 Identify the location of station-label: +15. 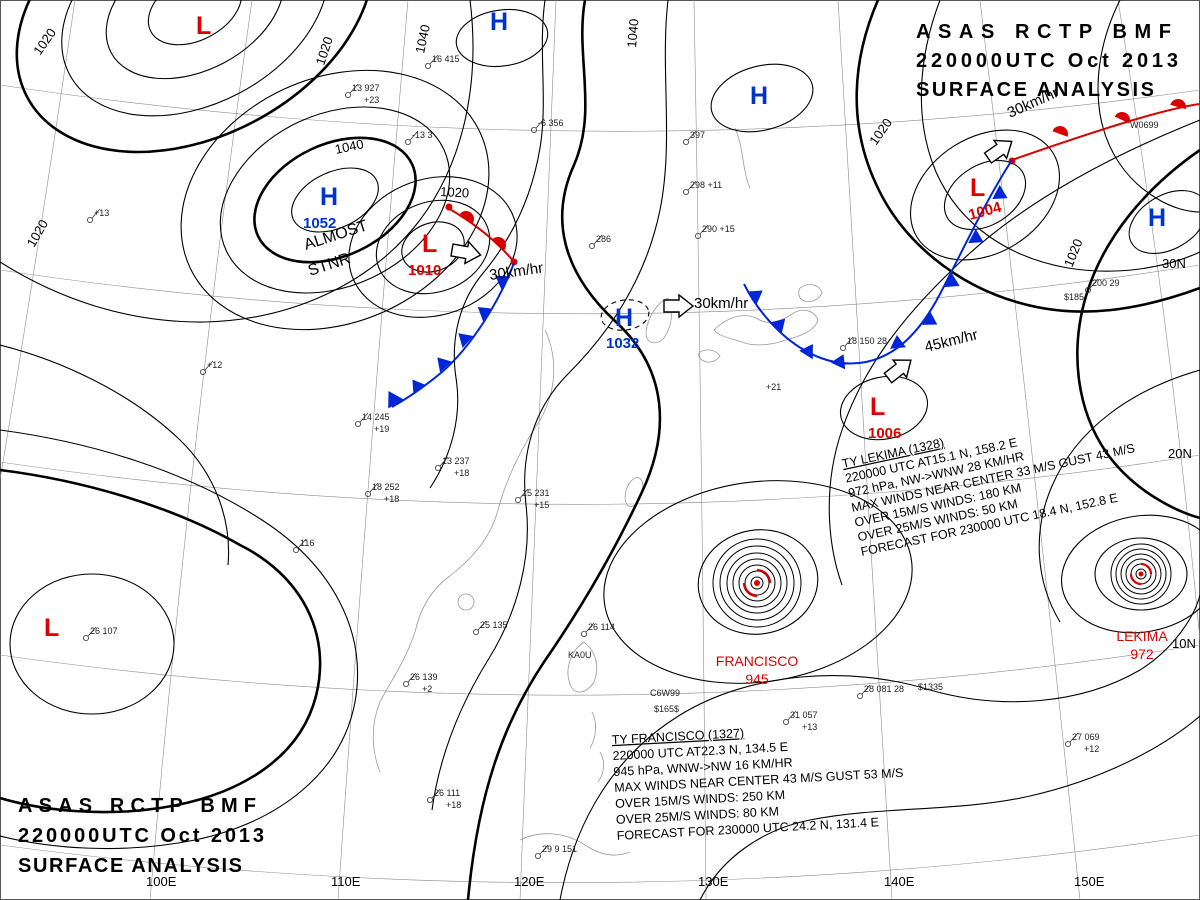
(541, 505).